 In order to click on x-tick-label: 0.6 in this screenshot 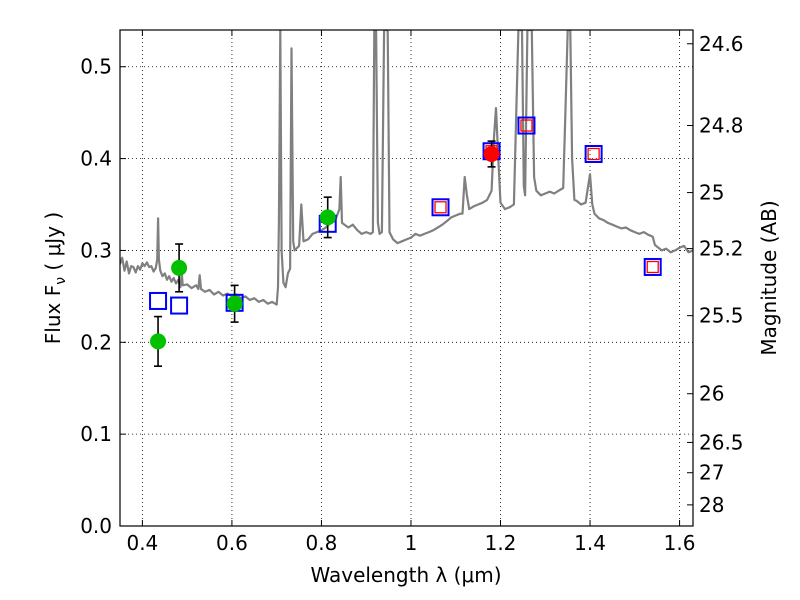, I will do `click(232, 543)`.